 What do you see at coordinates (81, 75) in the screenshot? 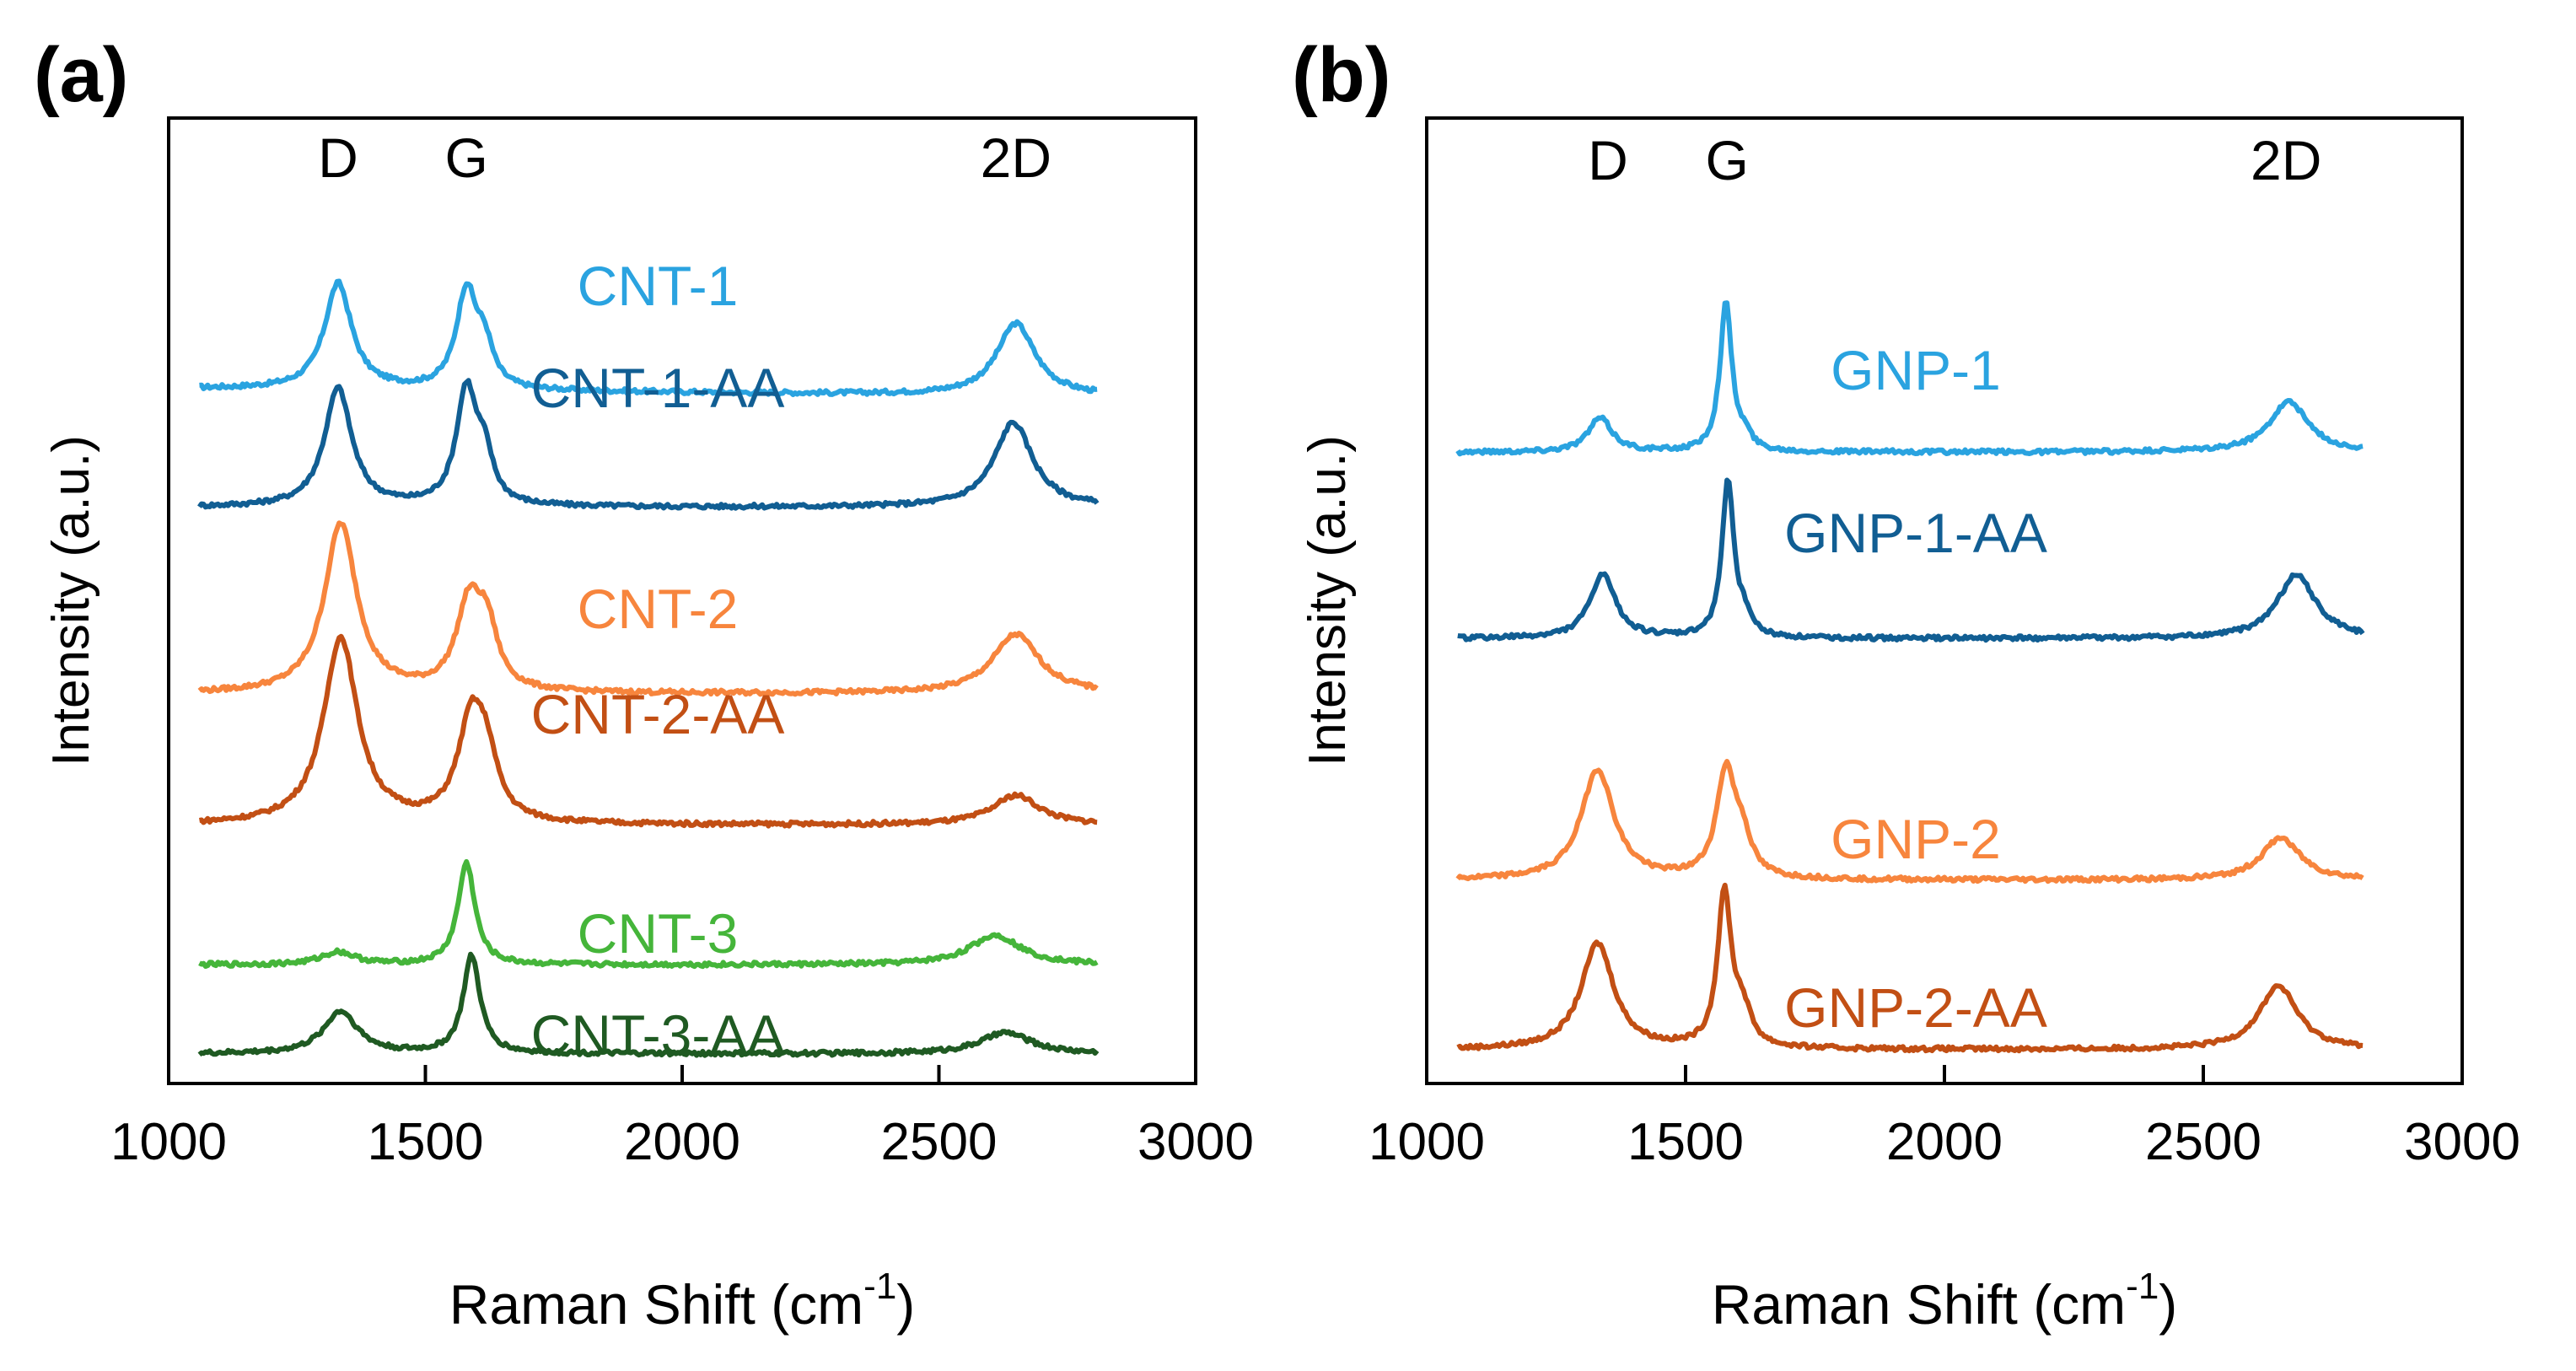
I see `panel-label: (a)` at bounding box center [81, 75].